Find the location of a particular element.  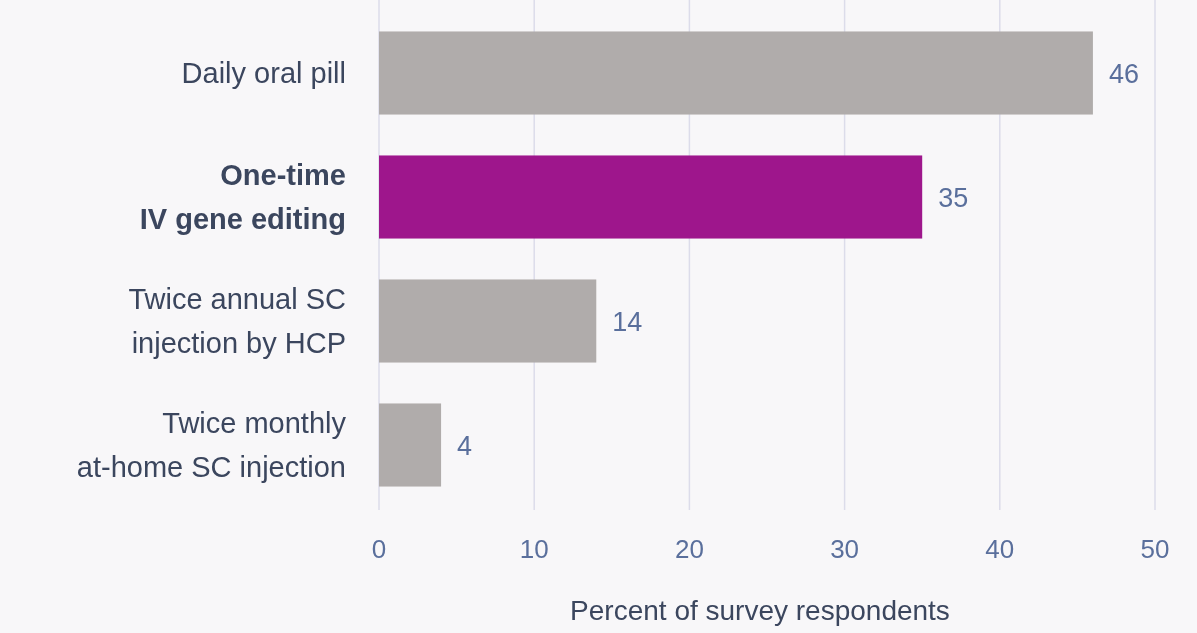

y-tick-label: Twice annual SC injection by HCP is located at coordinates (237, 321).